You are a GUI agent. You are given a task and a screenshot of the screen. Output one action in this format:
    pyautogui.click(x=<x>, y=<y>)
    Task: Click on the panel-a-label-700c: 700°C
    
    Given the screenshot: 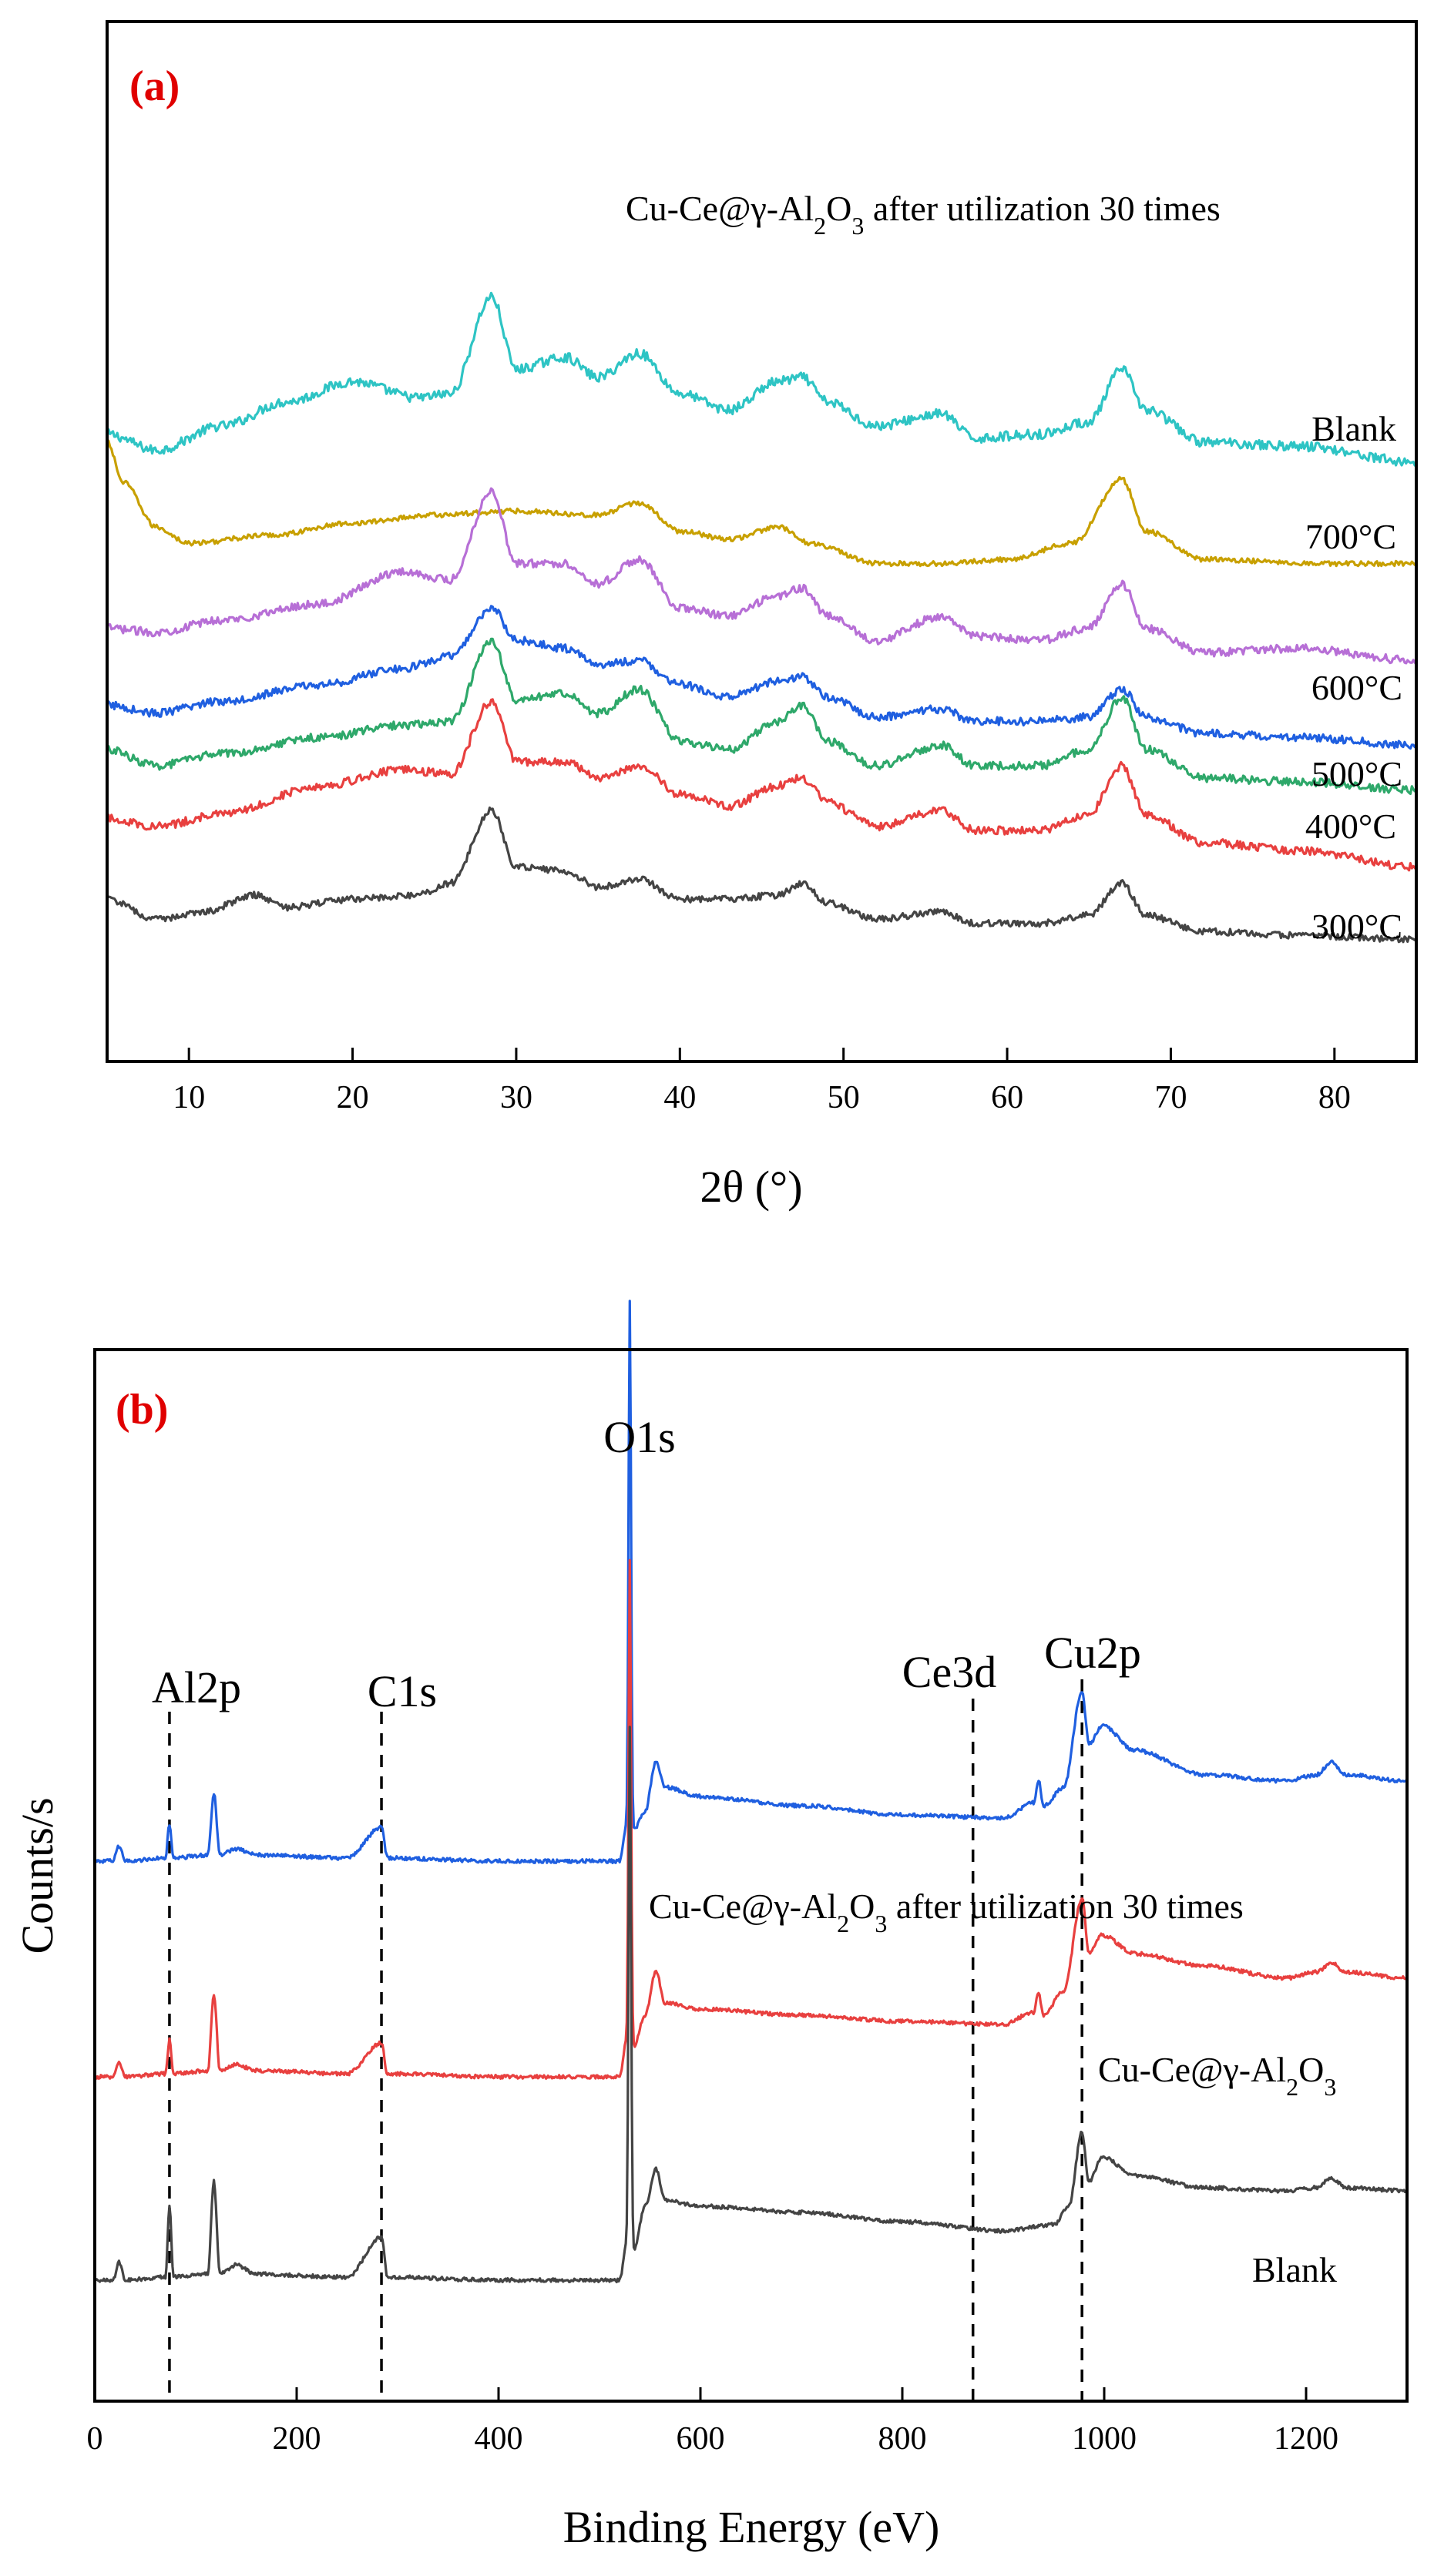 What is the action you would take?
    pyautogui.click(x=1350, y=536)
    